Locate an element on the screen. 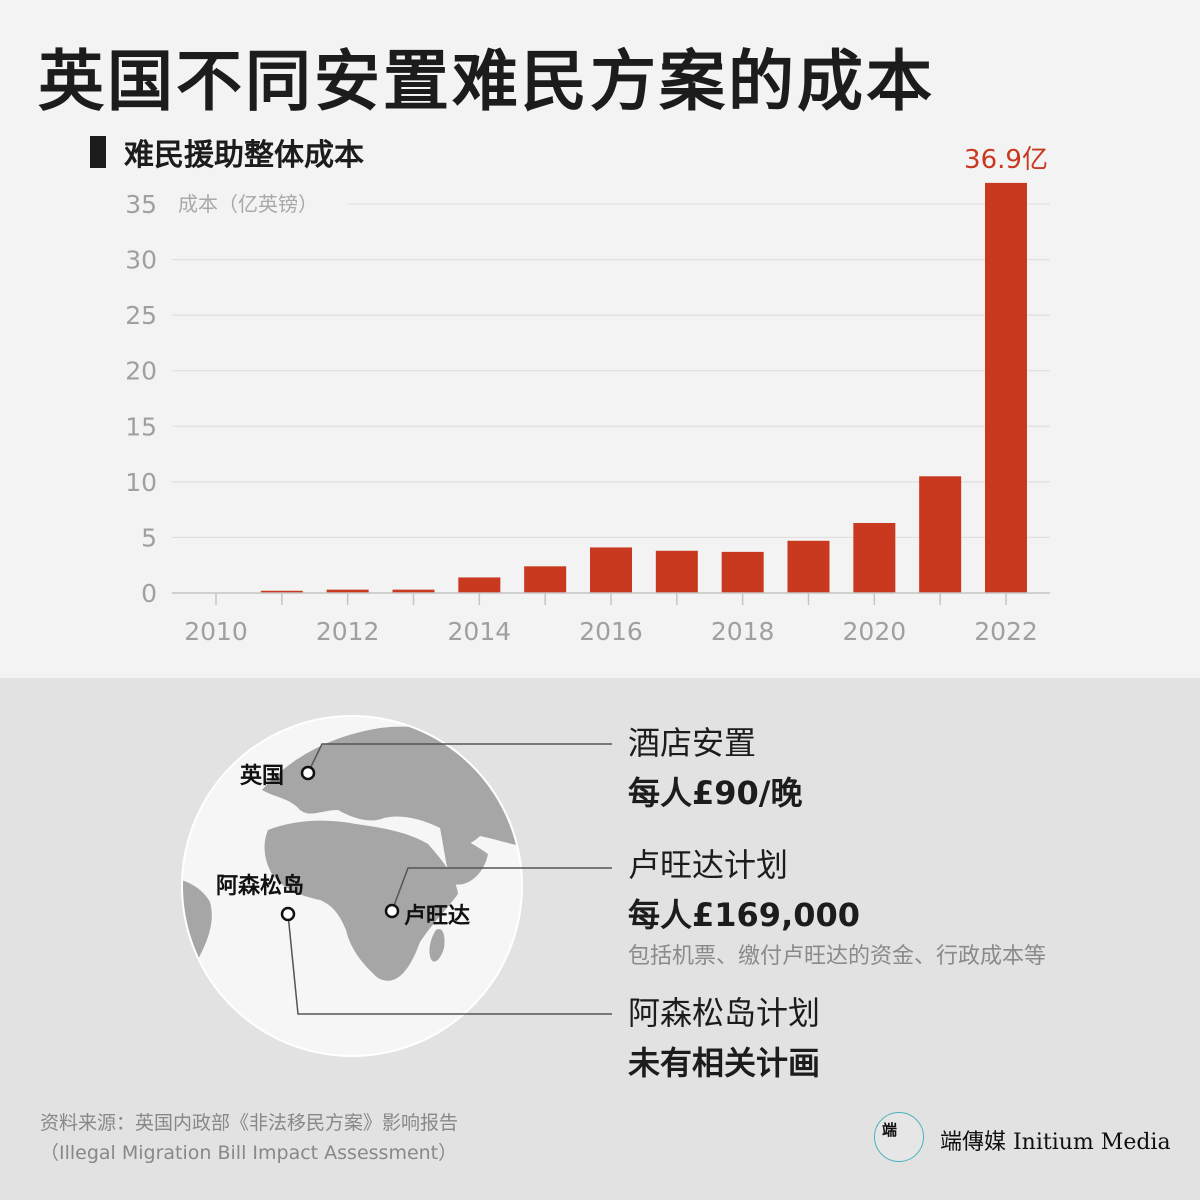 The image size is (1200, 1200). x-tick-label: 2018 is located at coordinates (743, 631).